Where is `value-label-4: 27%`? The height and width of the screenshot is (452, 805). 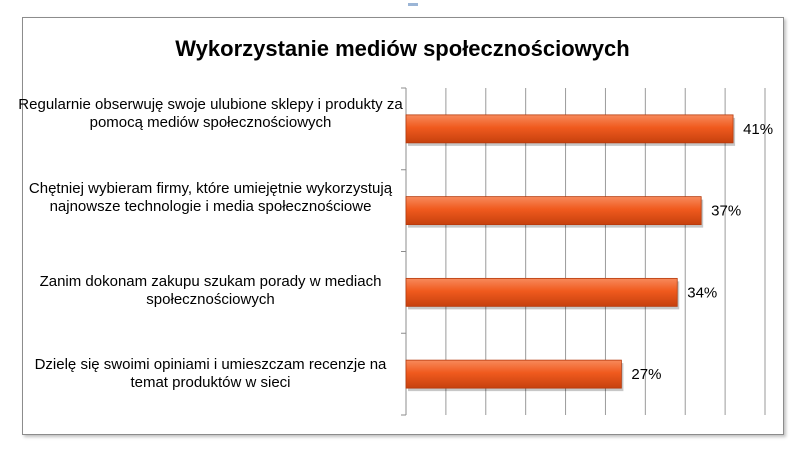 value-label-4: 27% is located at coordinates (646, 374).